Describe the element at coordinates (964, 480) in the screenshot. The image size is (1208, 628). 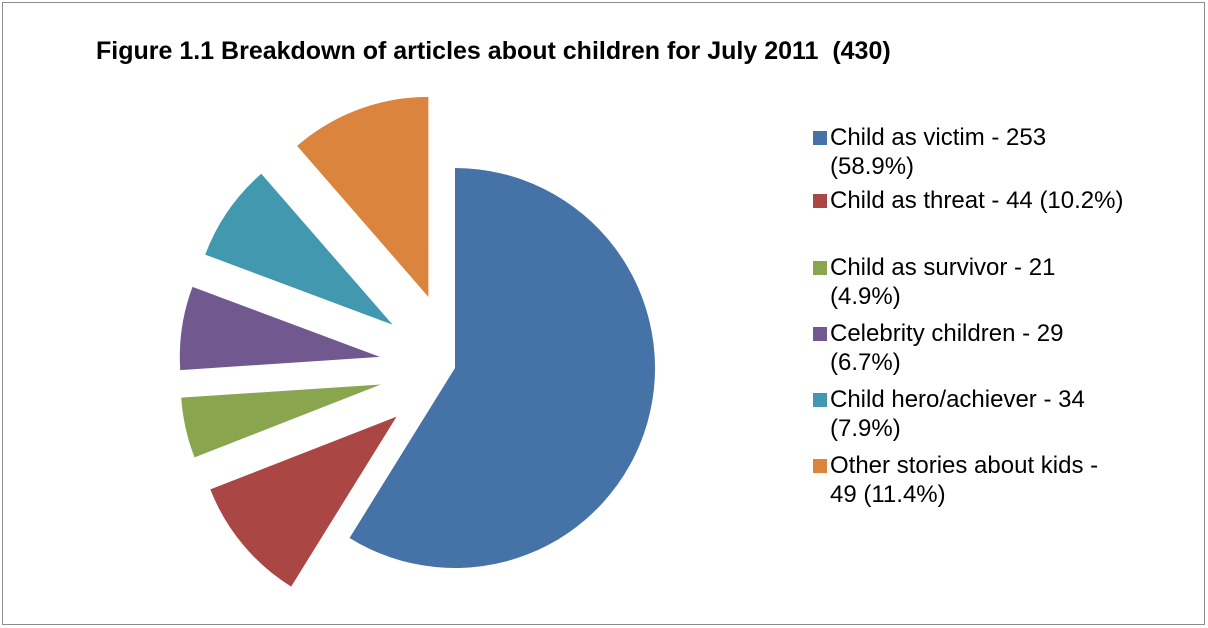
I see `legend-label: Other stories about kids - 49 (11.4%)` at that location.